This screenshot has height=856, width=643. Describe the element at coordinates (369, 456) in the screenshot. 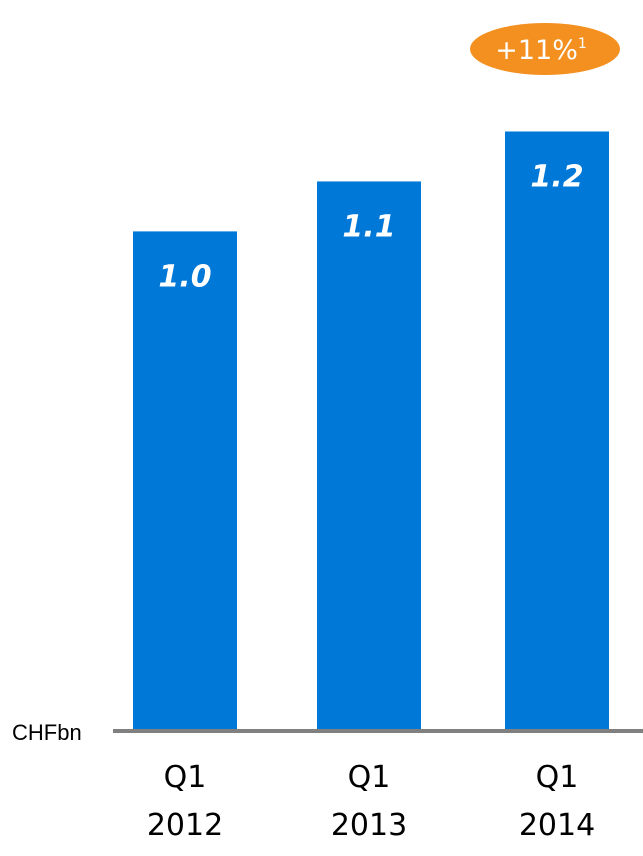

I see `bar-q1-2013` at that location.